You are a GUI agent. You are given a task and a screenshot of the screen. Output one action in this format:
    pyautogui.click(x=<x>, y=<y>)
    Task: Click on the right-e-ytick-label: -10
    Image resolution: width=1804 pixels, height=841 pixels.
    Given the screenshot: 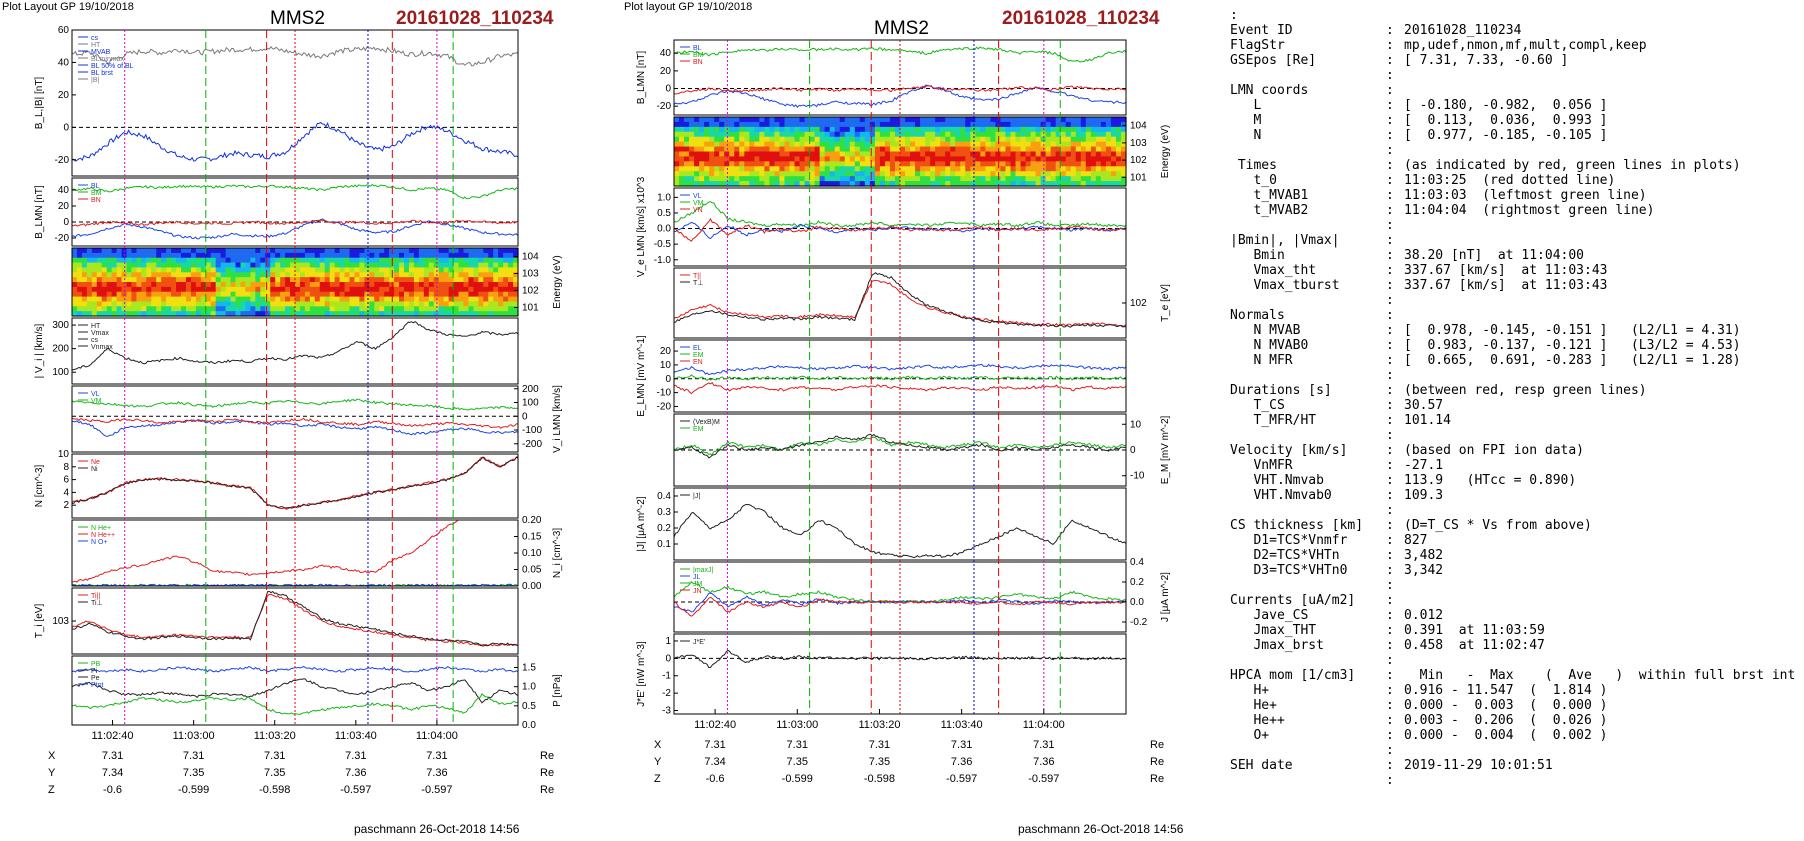 What is the action you would take?
    pyautogui.click(x=664, y=393)
    